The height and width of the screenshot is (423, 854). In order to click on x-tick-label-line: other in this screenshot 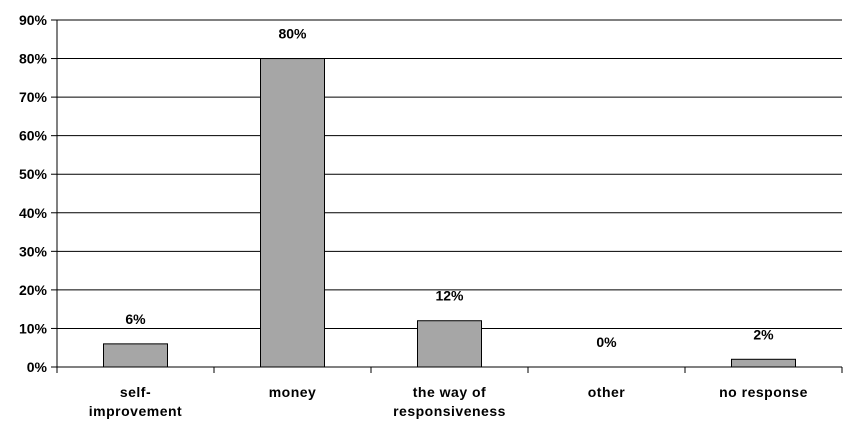, I will do `click(607, 392)`.